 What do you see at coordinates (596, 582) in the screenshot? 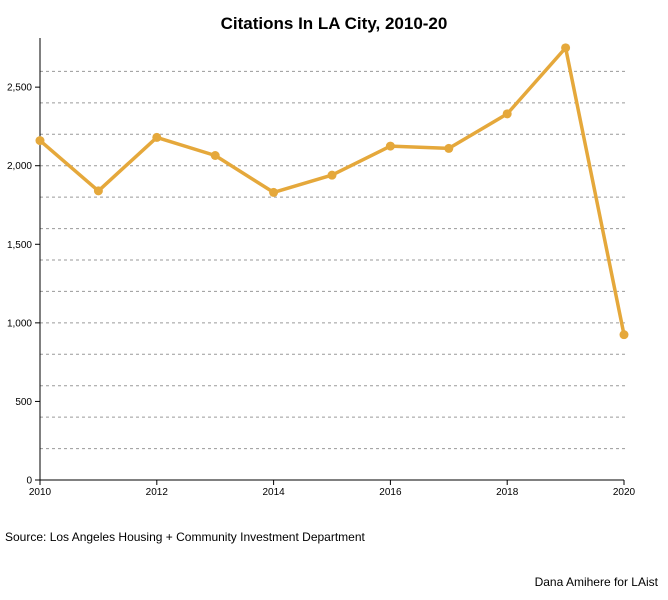
I see `credit-note: Dana Amihere for LAist` at bounding box center [596, 582].